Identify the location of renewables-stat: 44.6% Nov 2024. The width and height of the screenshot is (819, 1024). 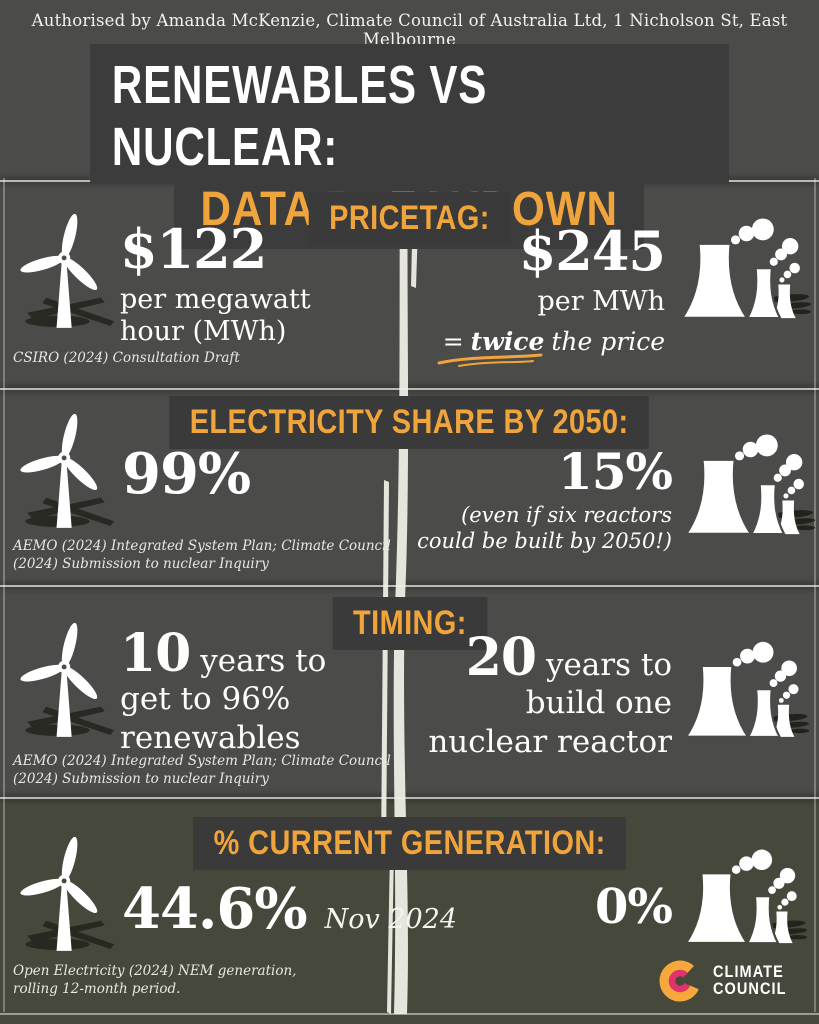
(290, 909).